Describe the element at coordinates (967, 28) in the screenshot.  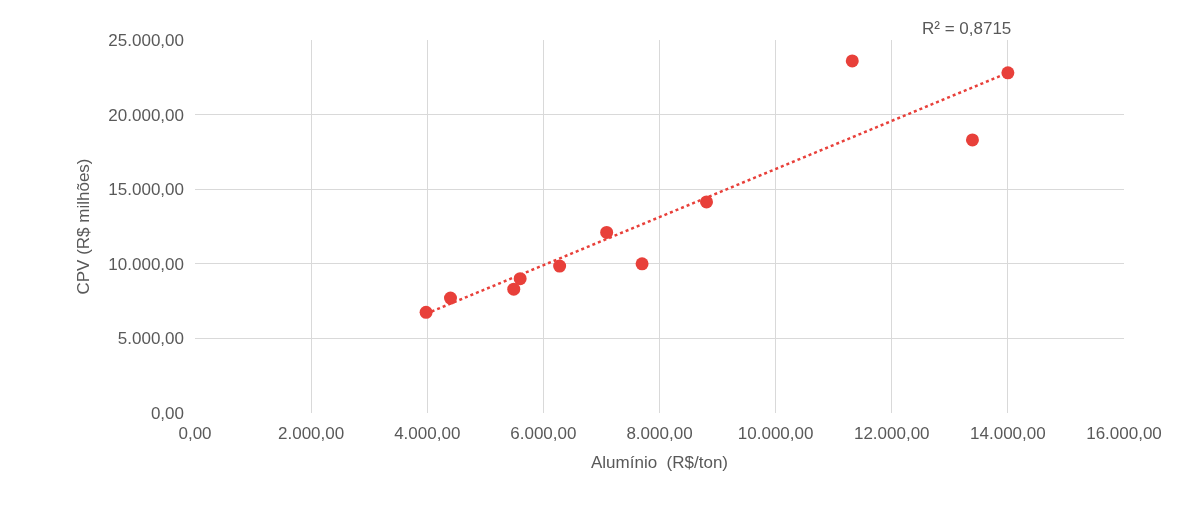
I see `text: R² = 0,8715` at that location.